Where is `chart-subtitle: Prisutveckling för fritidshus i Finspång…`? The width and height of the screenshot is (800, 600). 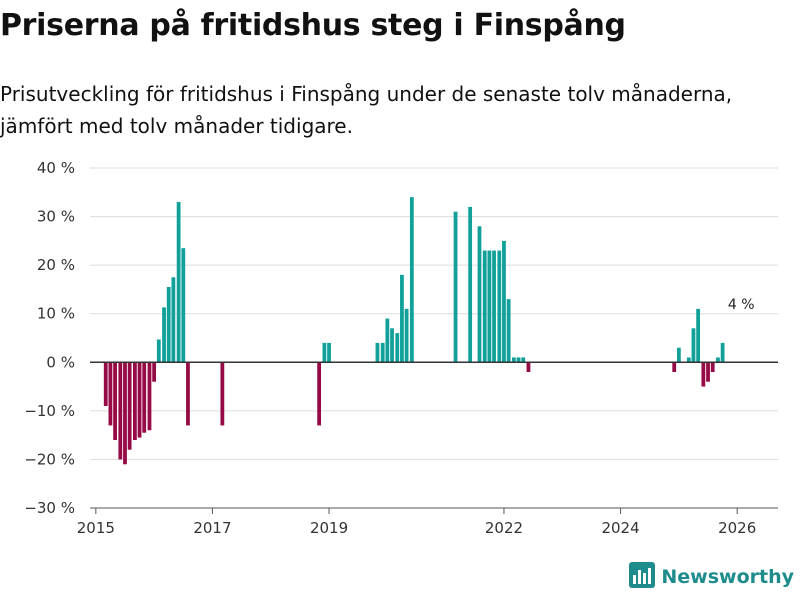
chart-subtitle: Prisutveckling för fritidshus i Finspång… is located at coordinates (366, 110).